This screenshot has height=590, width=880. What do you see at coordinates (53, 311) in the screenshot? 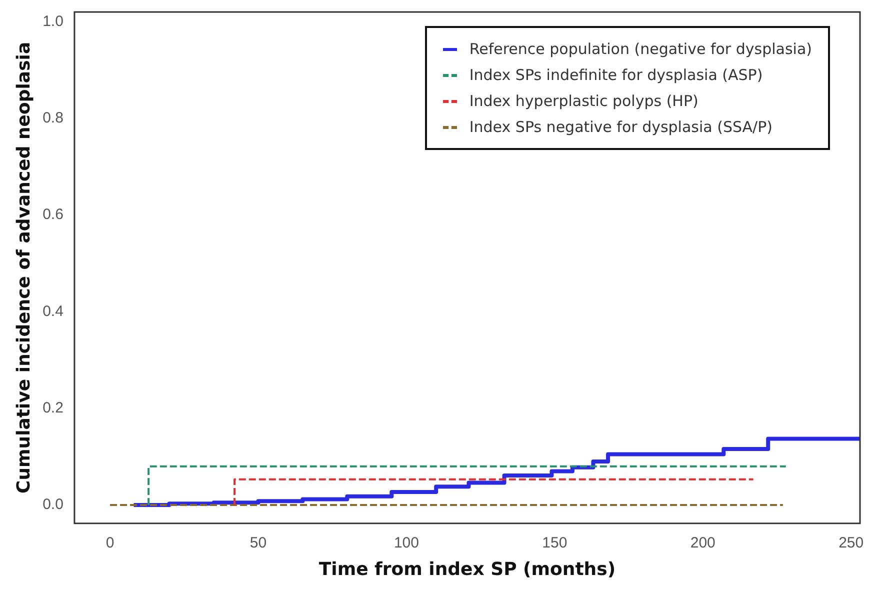
I see `y-tick-label: 0.4` at bounding box center [53, 311].